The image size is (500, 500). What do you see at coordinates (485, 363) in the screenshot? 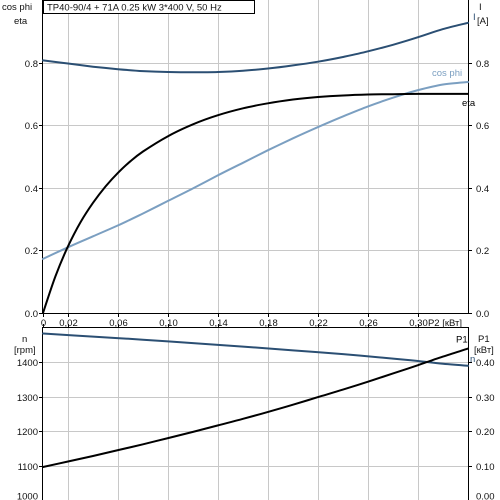
I see `bottom-right-y-tick-label: 0.40` at bounding box center [485, 363].